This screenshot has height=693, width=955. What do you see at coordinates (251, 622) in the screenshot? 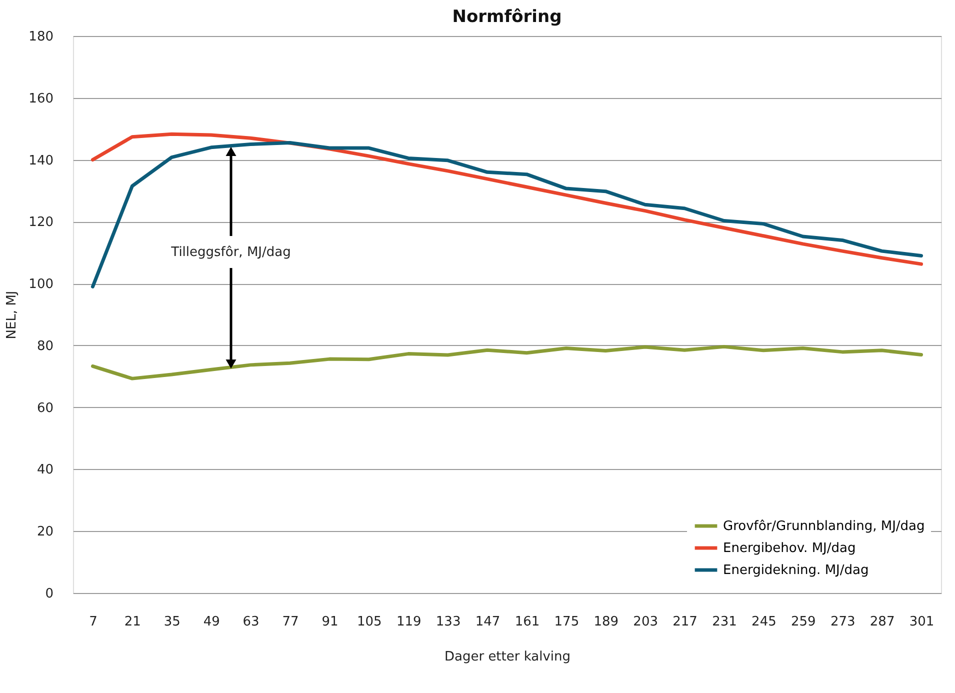
I see `x-tick-label: 63` at bounding box center [251, 622].